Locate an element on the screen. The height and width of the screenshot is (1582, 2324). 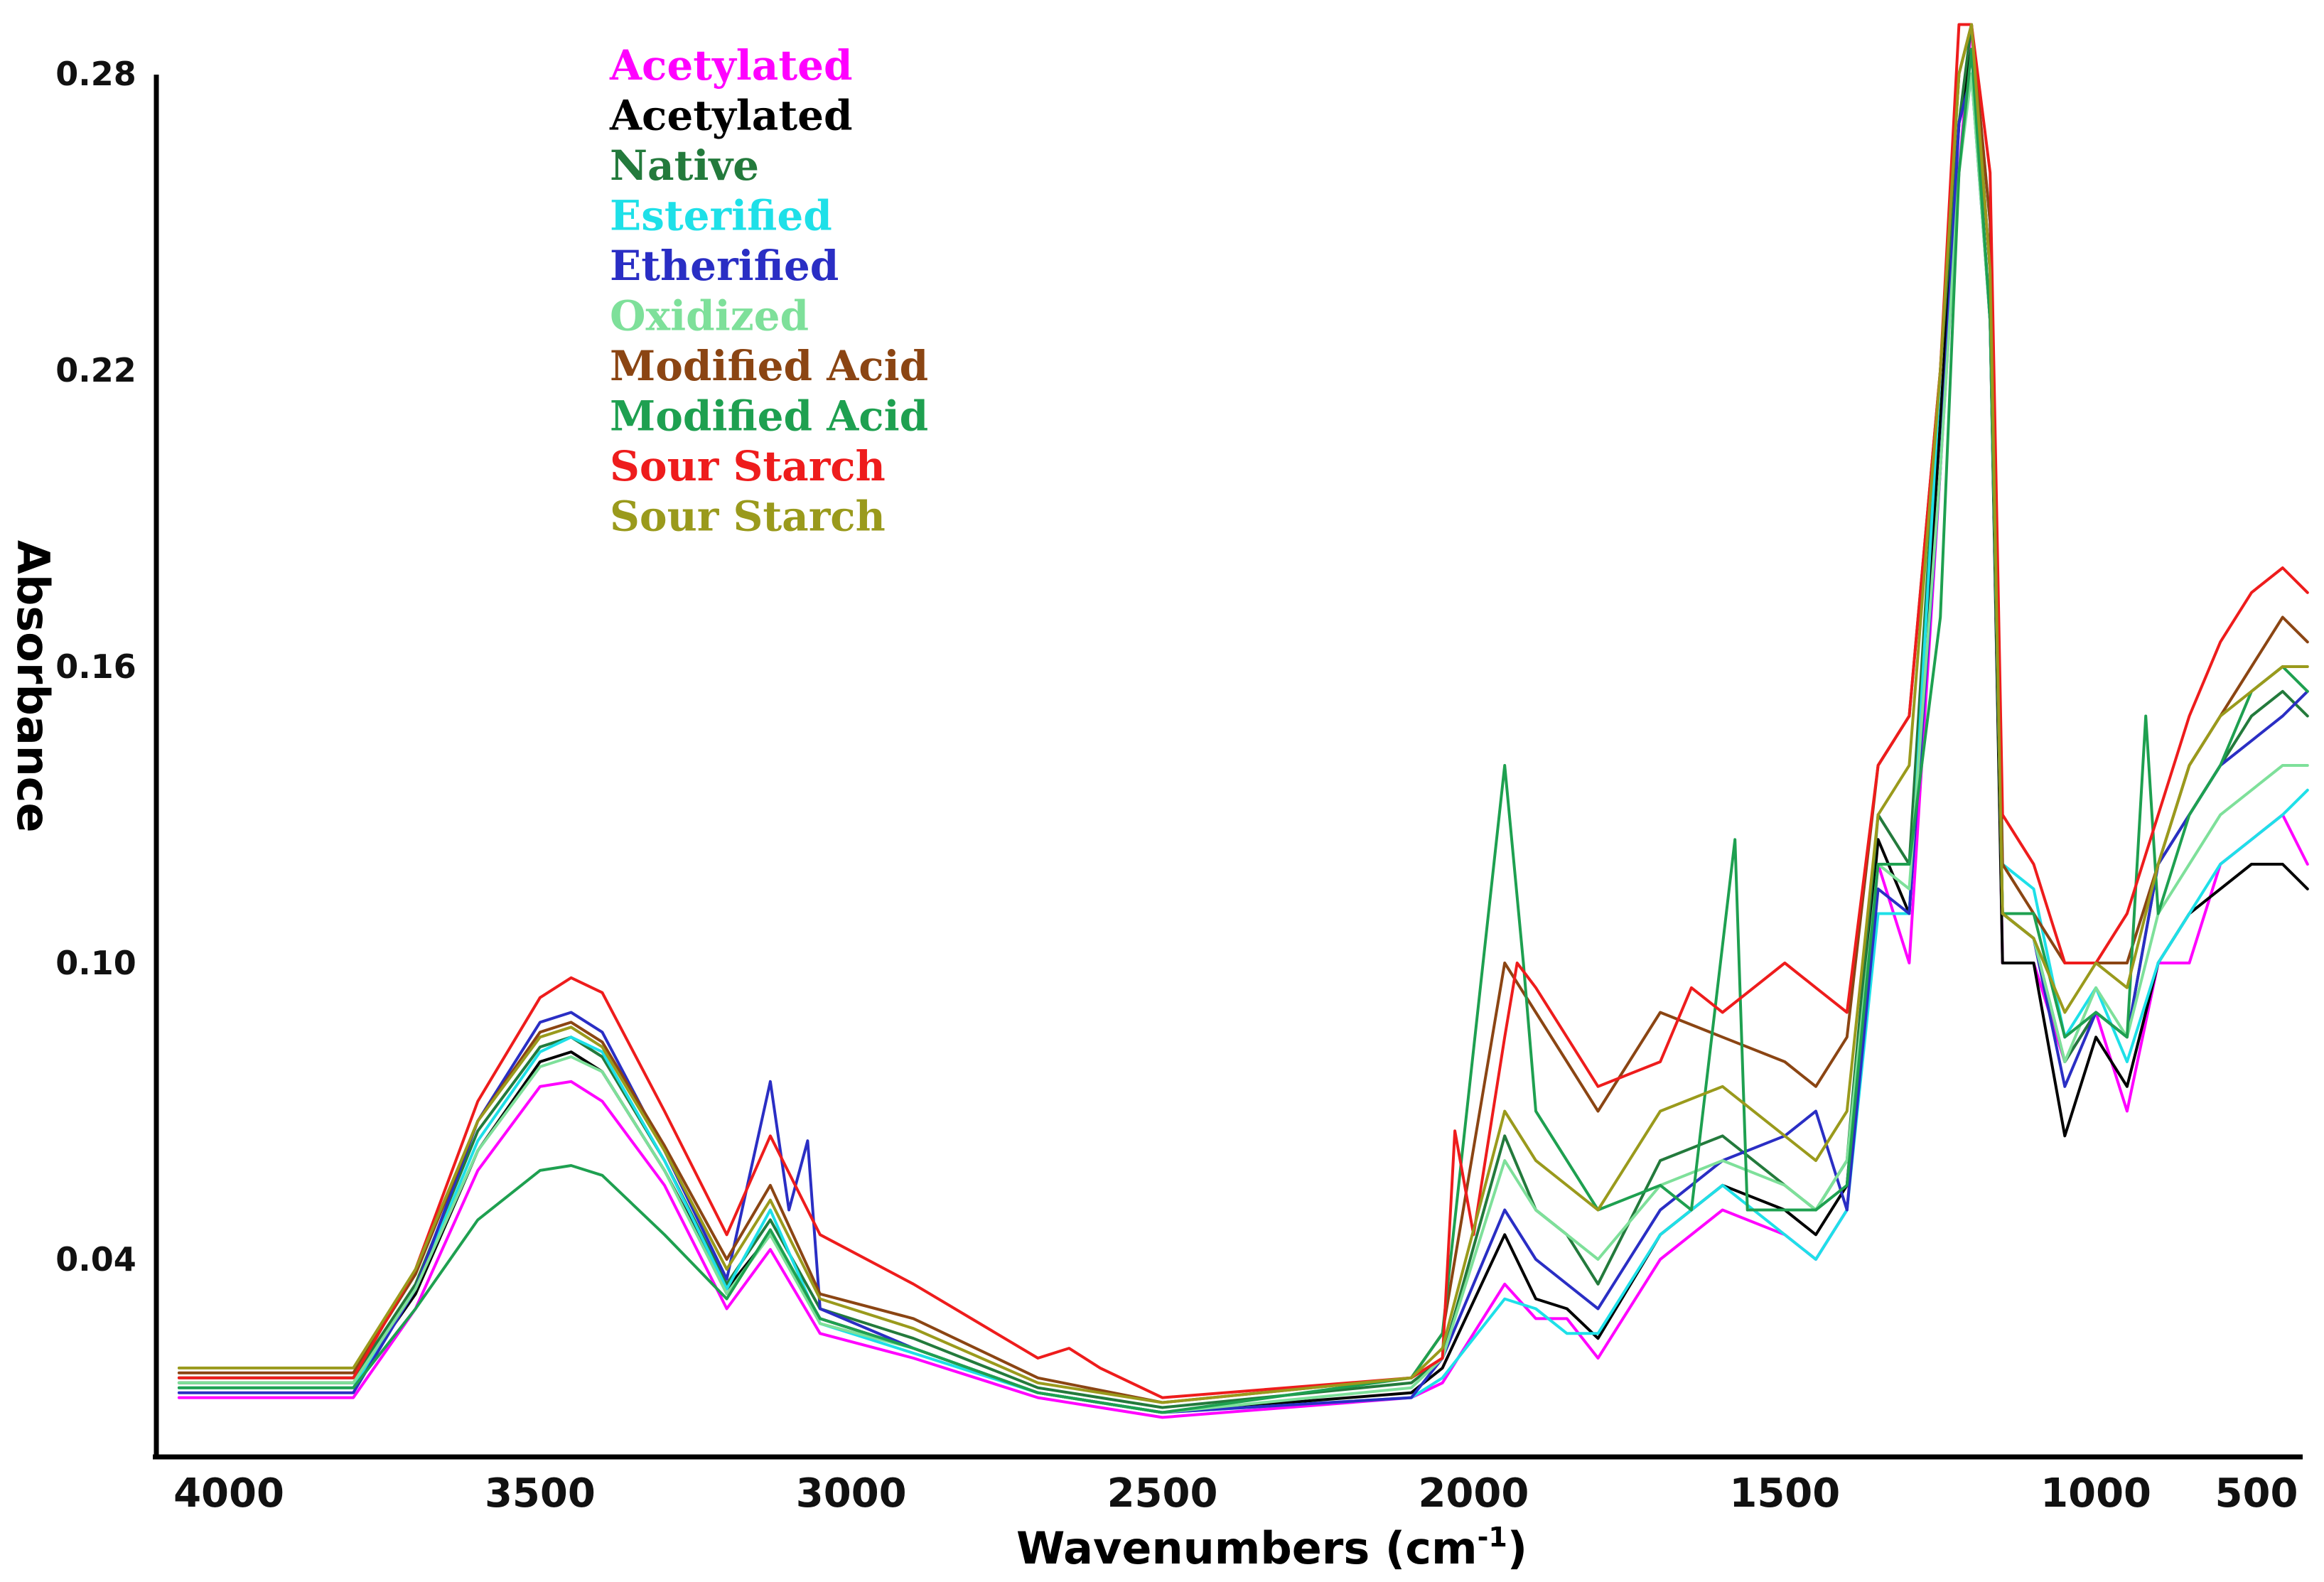
y-tick-label: 0.10 is located at coordinates (95, 963).